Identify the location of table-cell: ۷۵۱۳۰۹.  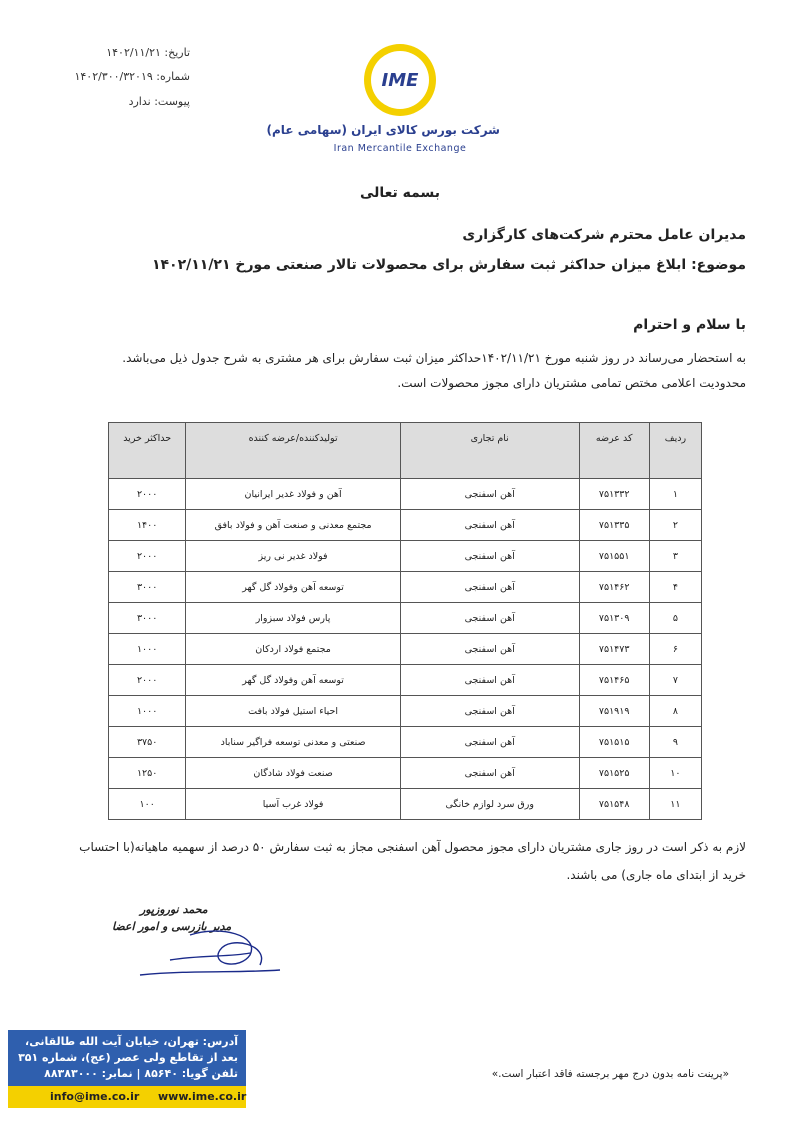
(614, 618).